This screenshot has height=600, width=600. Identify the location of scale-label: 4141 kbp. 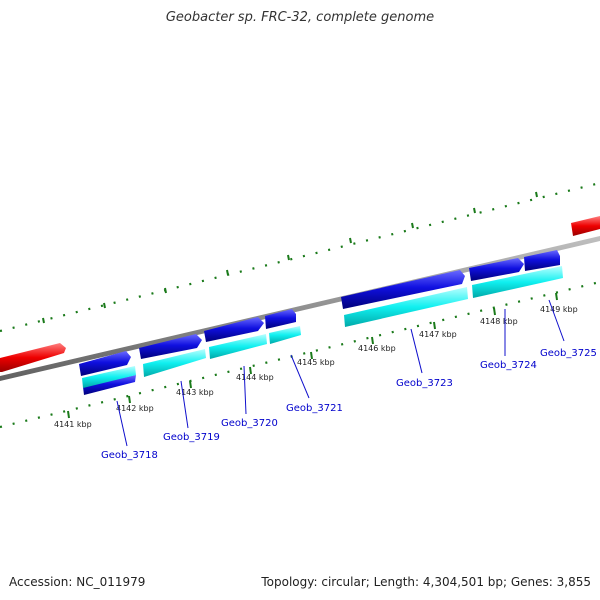
(73, 424).